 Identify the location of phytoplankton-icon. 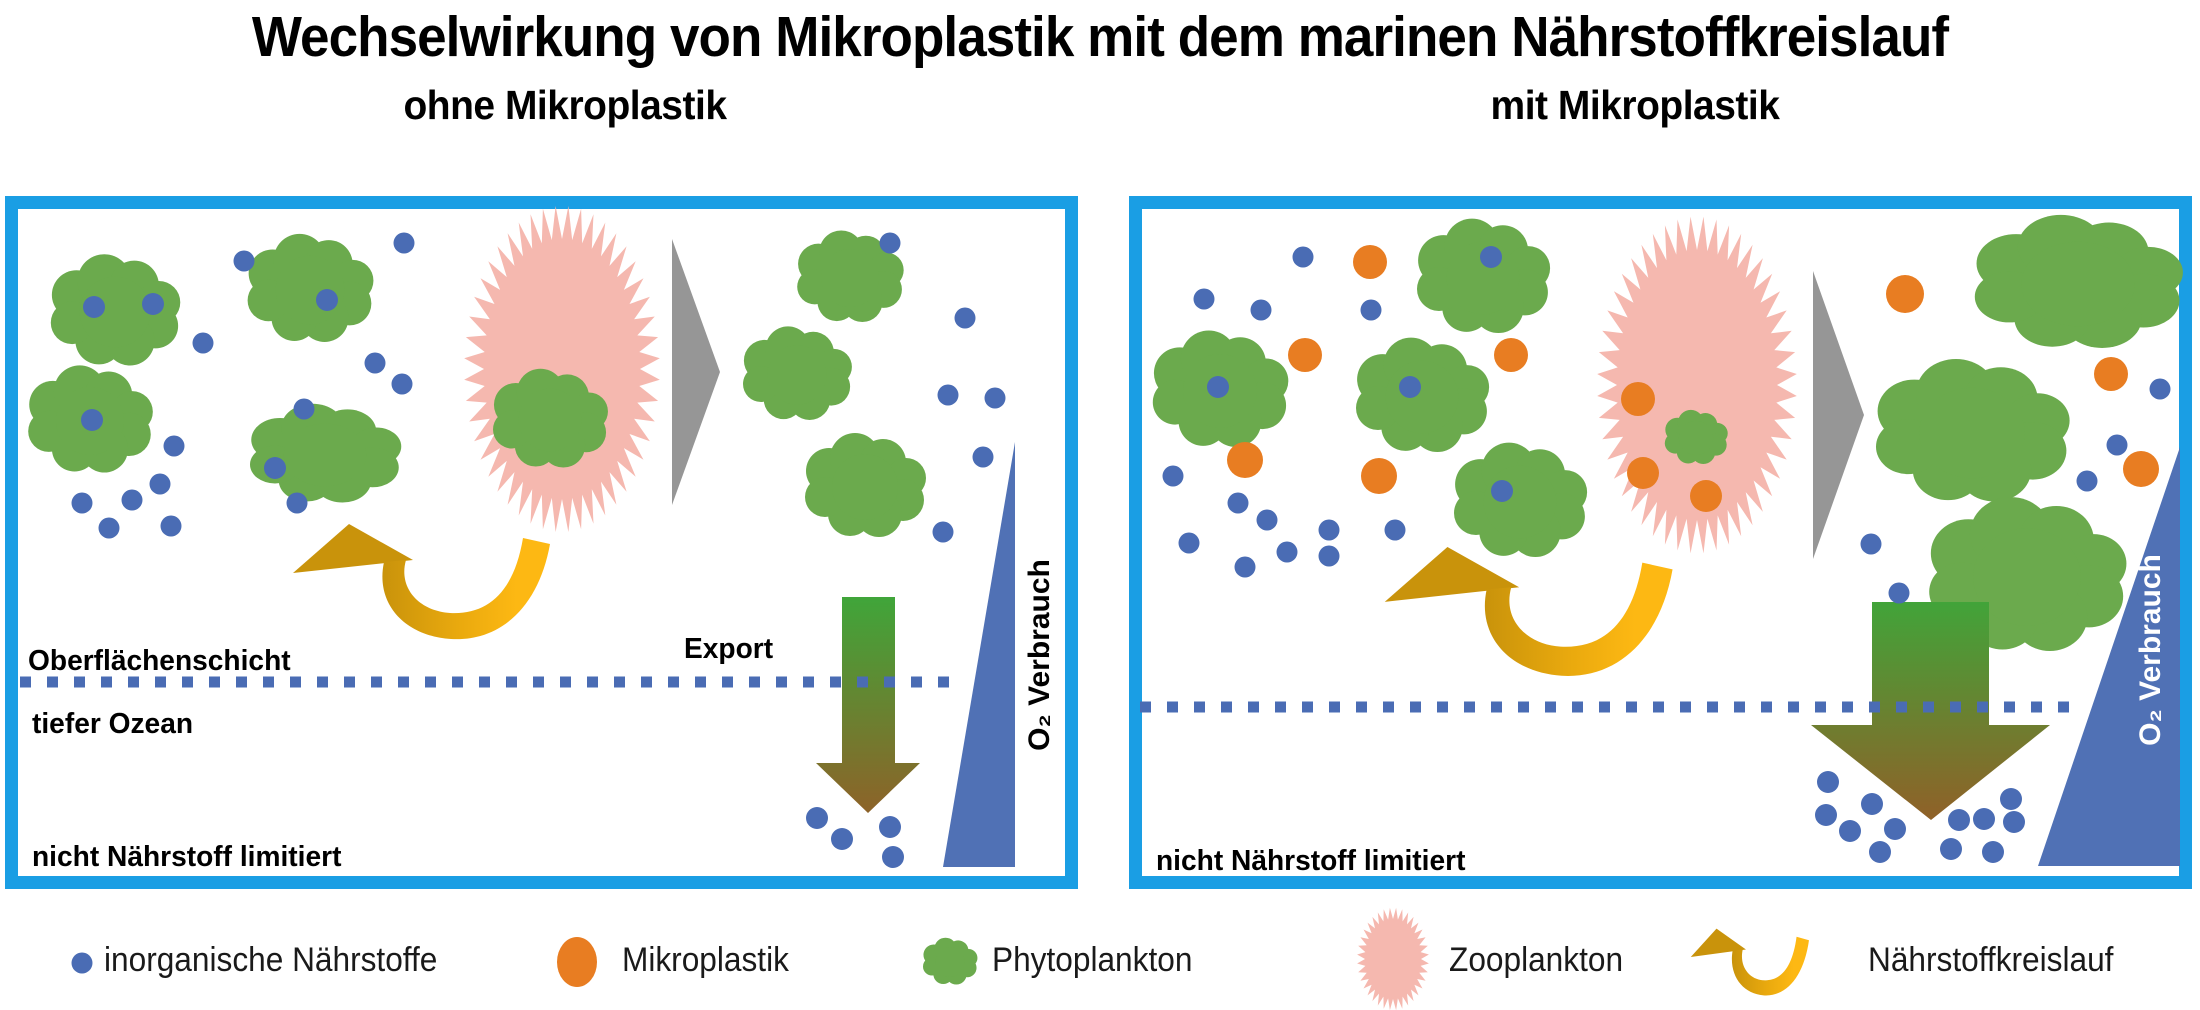
(950, 961).